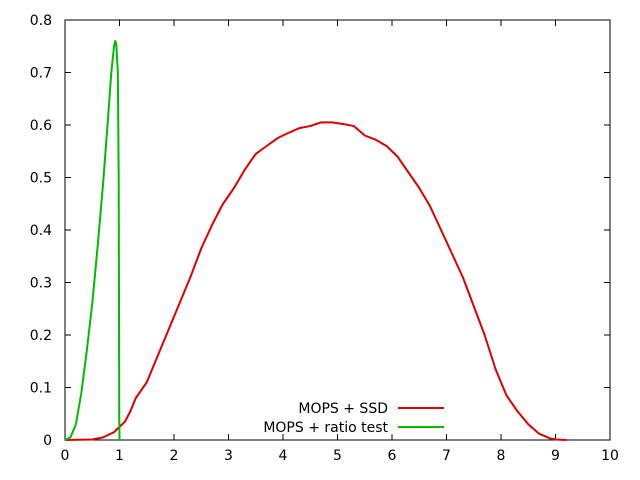  What do you see at coordinates (47, 441) in the screenshot?
I see `y-tick-label: 0` at bounding box center [47, 441].